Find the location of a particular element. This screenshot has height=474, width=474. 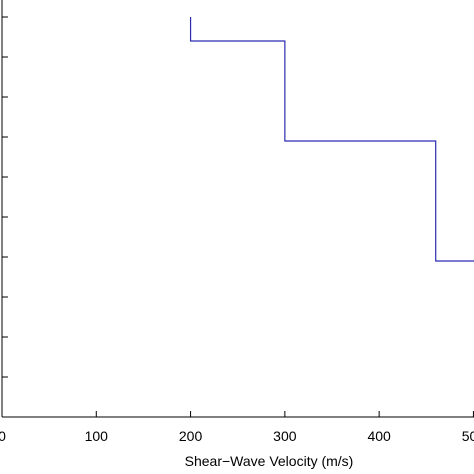

x-tick-label: 0 is located at coordinates (3, 436).